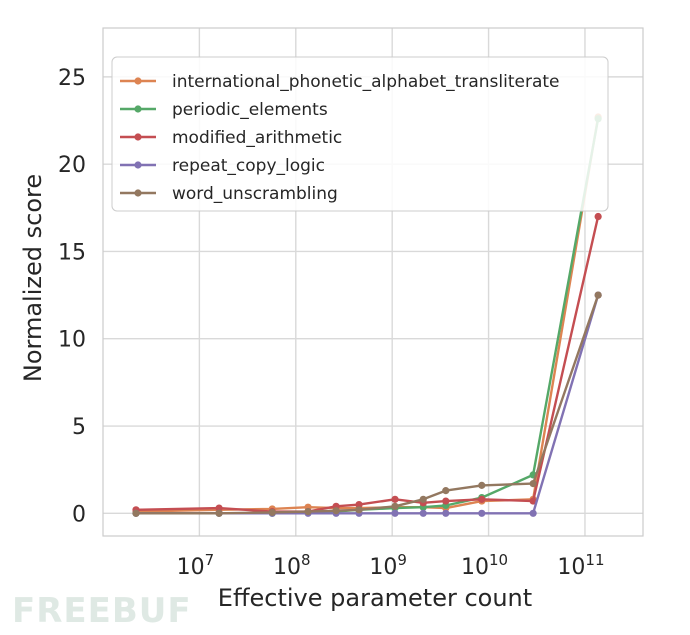  Describe the element at coordinates (79, 427) in the screenshot. I see `y-tick-label: 5` at that location.